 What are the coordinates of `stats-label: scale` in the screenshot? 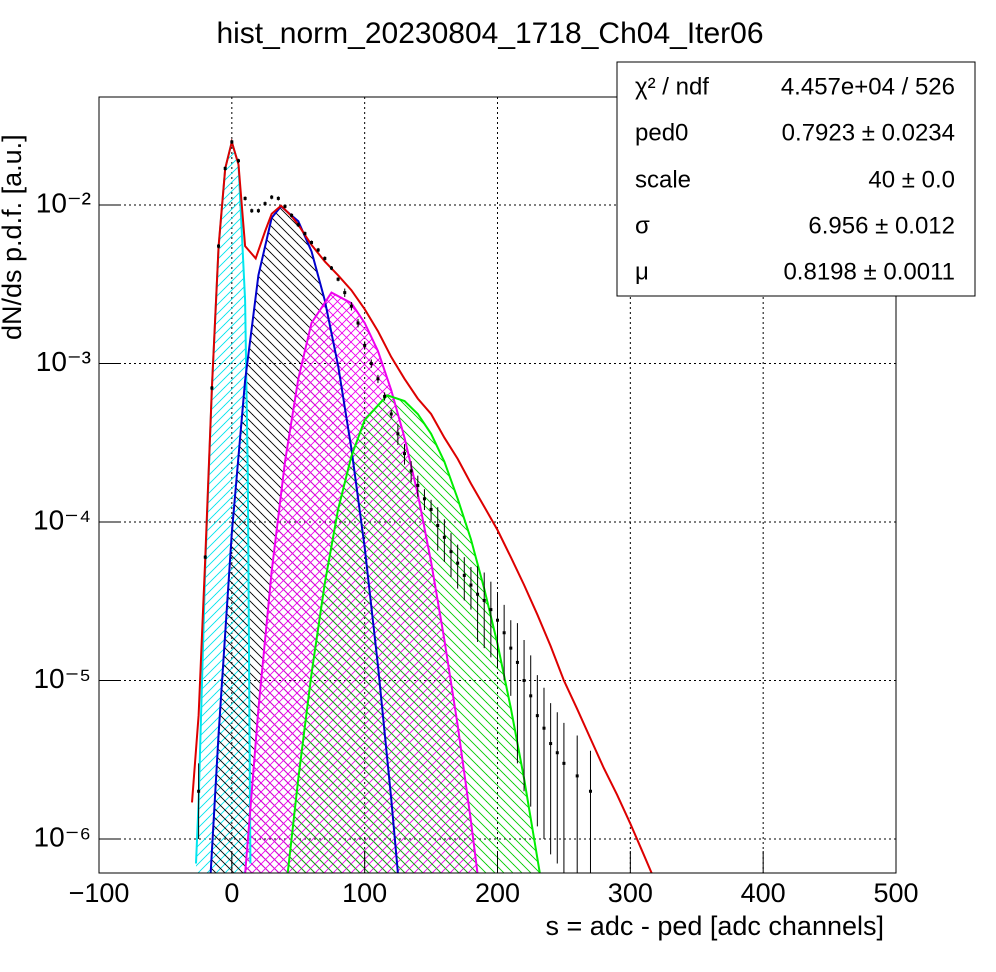 It's located at (663, 179).